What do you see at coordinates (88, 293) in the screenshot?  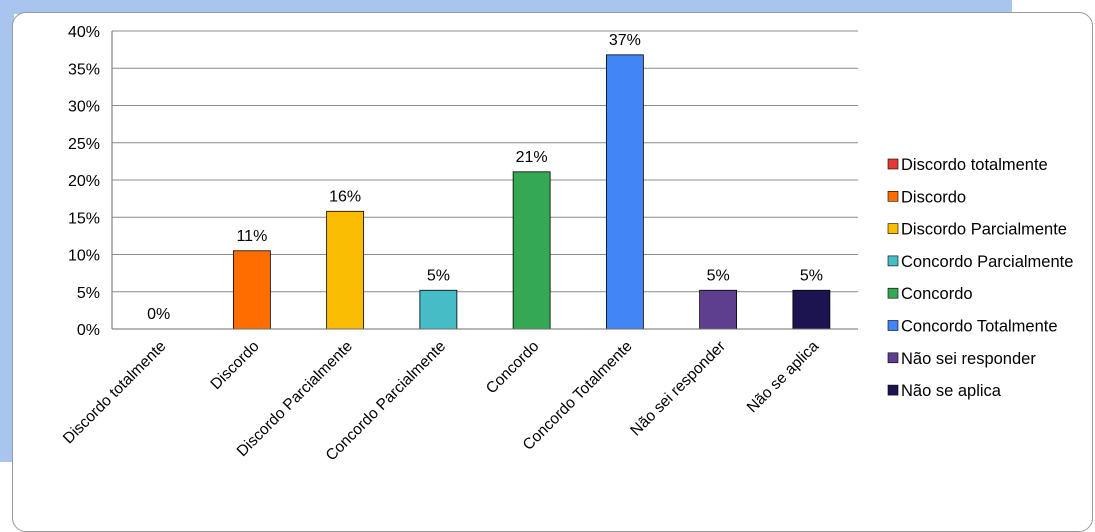 I see `y-tick-label: 5%` at bounding box center [88, 293].